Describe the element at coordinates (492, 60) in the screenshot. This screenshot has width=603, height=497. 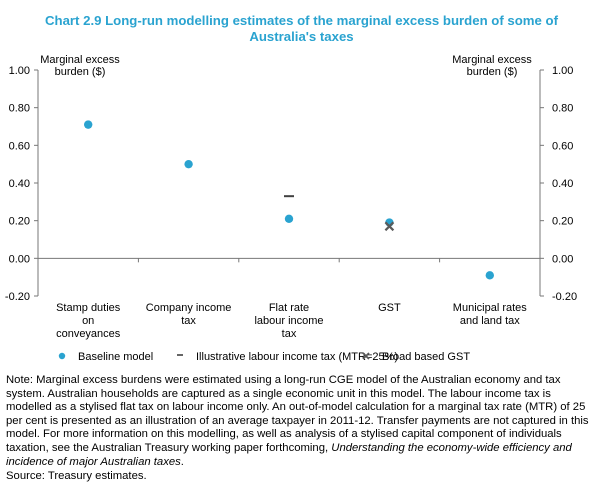
I see `y-axis-title-right: Marginal excess` at that location.